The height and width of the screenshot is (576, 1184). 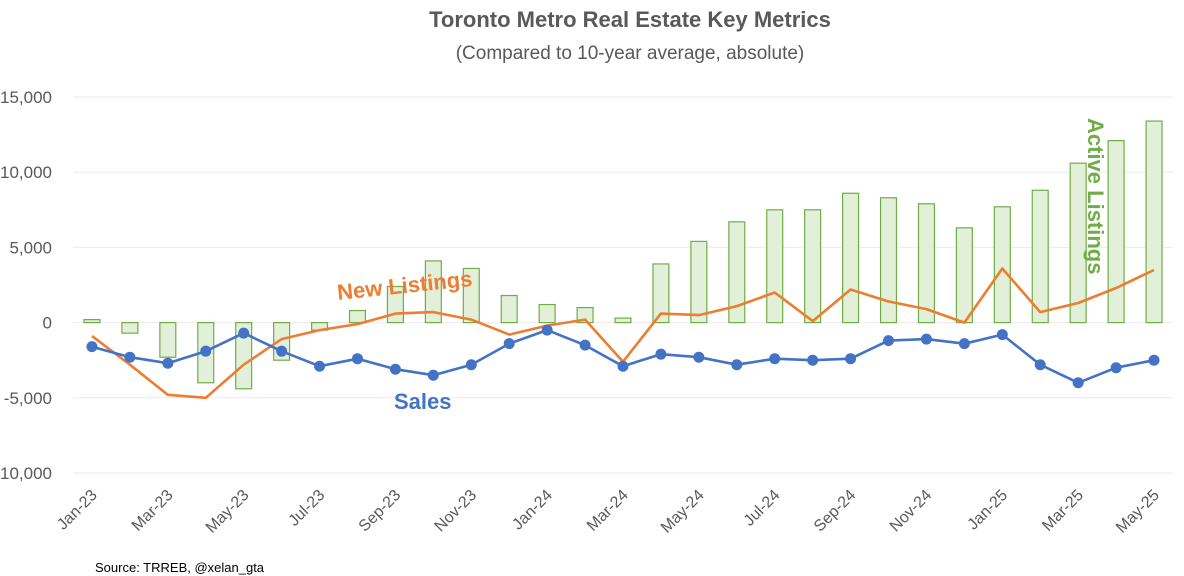 What do you see at coordinates (683, 512) in the screenshot?
I see `x-tick-label: May-24` at bounding box center [683, 512].